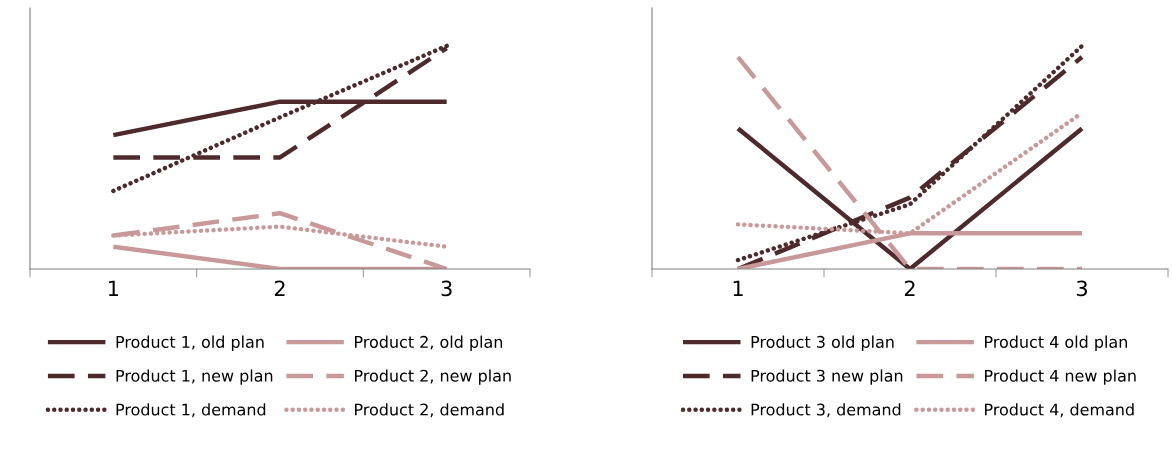 This screenshot has width=1172, height=455. Describe the element at coordinates (827, 377) in the screenshot. I see `legend-label: Product 3 new plan` at that location.